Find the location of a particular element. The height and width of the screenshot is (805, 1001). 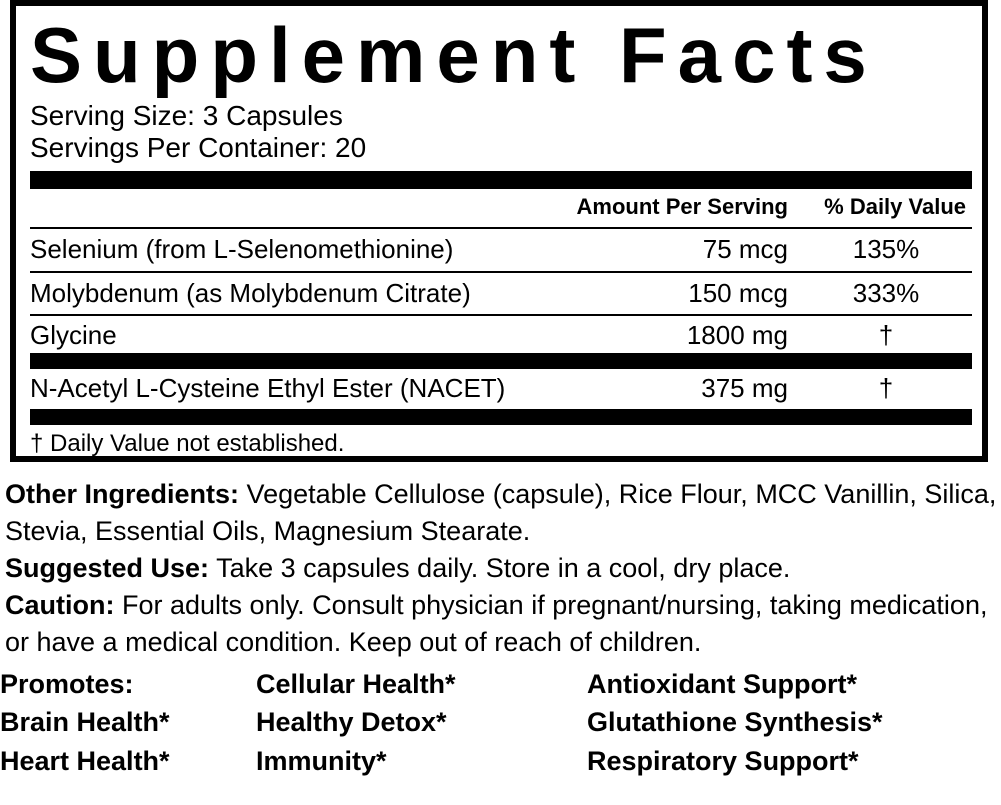

label: Other Ingredients: is located at coordinates (122, 494).